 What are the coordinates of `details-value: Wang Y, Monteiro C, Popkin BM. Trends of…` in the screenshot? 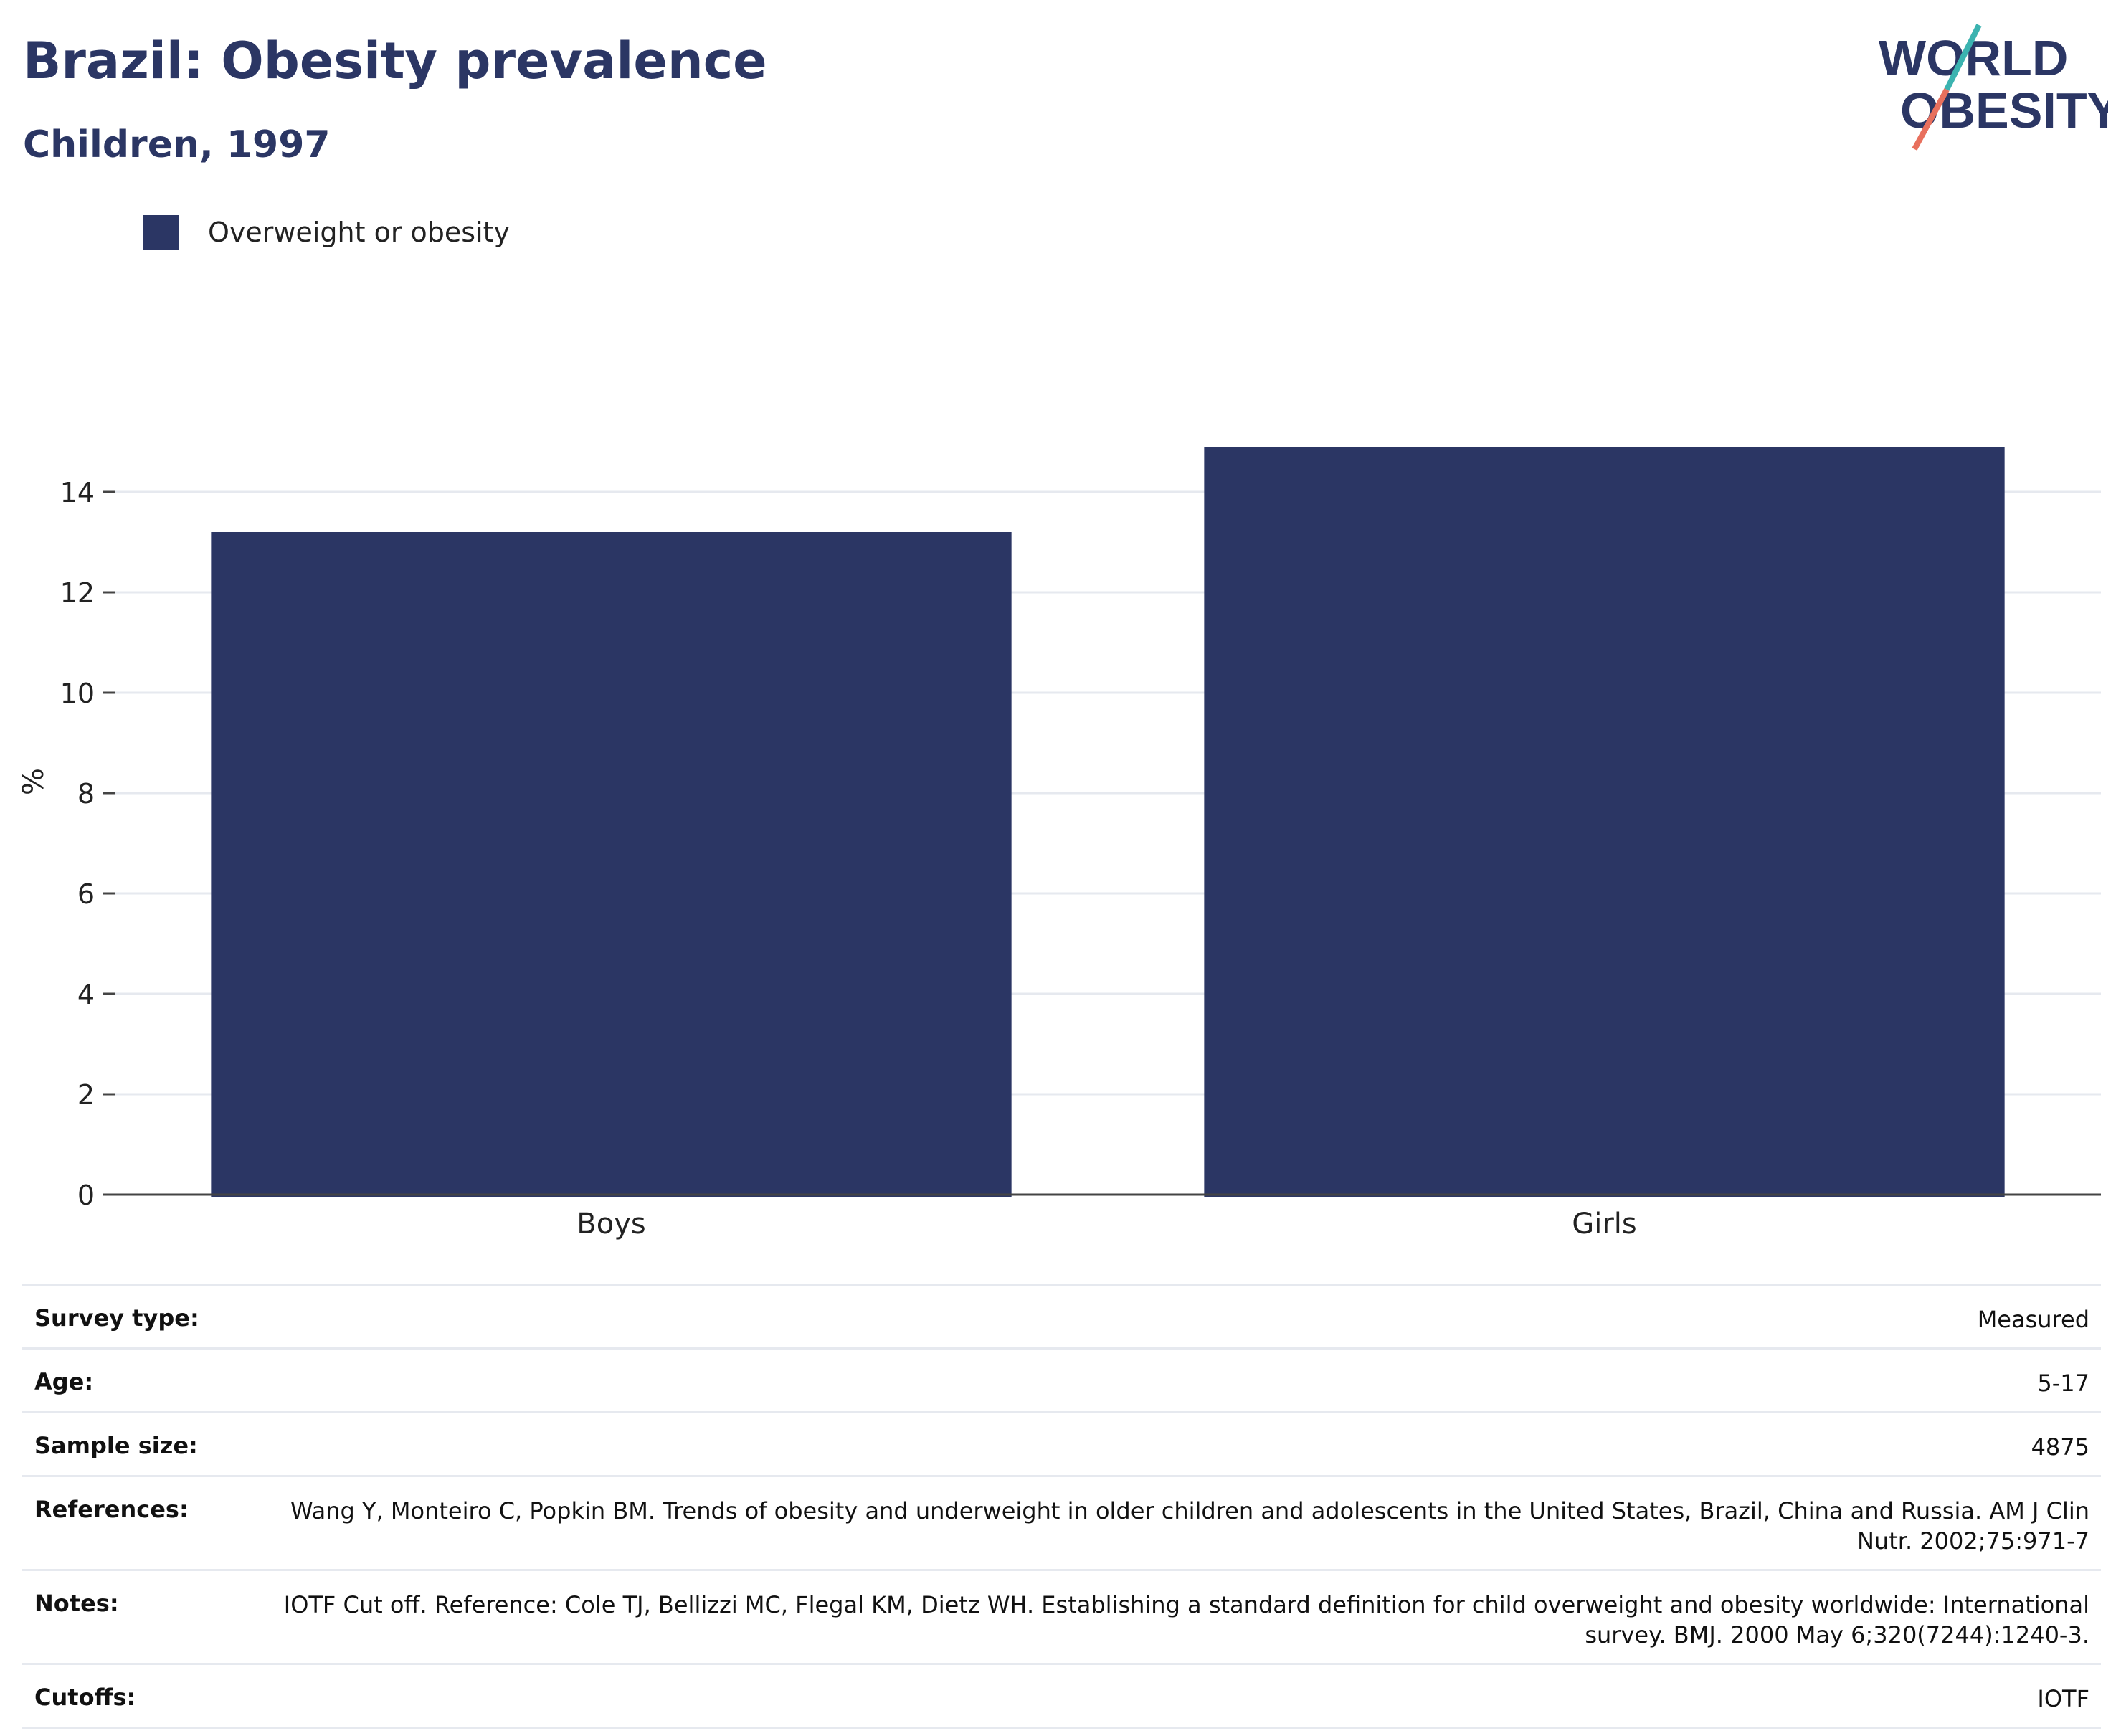 It's located at (1189, 1526).